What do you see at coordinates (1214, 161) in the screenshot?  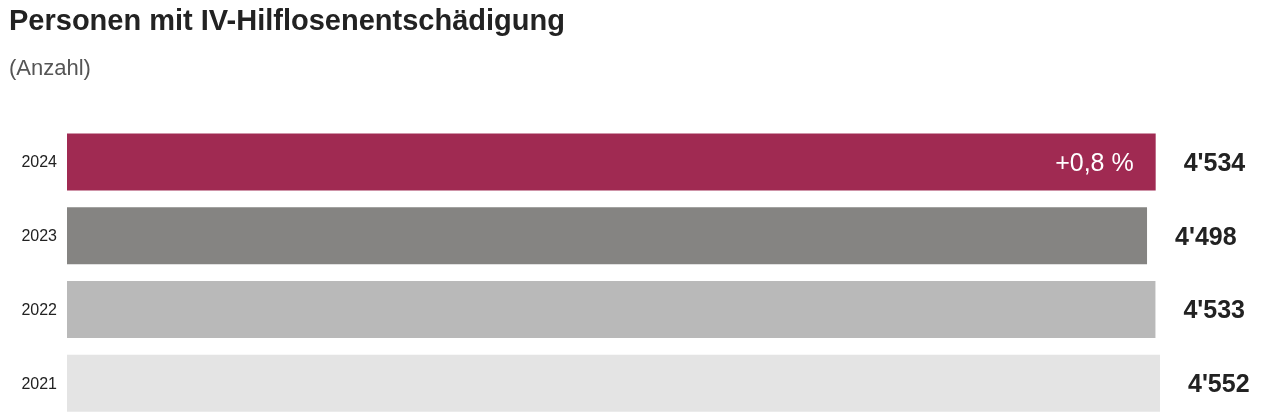 I see `data-label: 4'534` at bounding box center [1214, 161].